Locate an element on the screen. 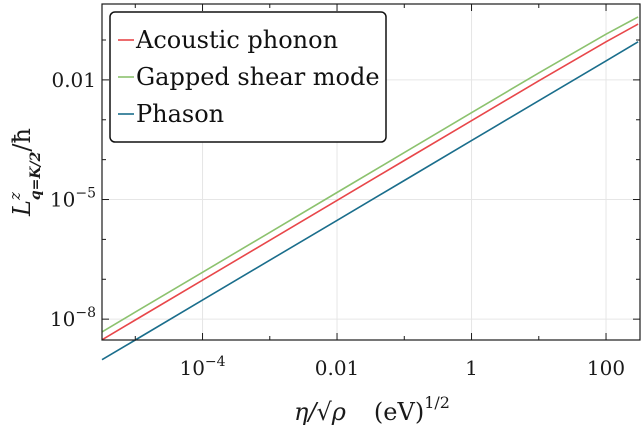 This screenshot has height=431, width=644. legend-label: Gapped shear mode is located at coordinates (258, 77).